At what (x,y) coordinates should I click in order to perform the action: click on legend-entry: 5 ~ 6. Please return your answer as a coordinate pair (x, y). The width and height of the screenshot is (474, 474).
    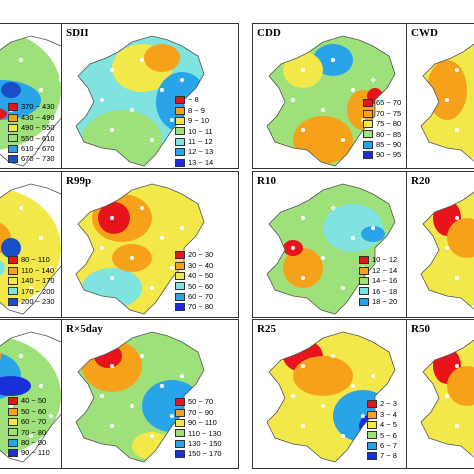
    Looking at the image, I should click on (382, 435).